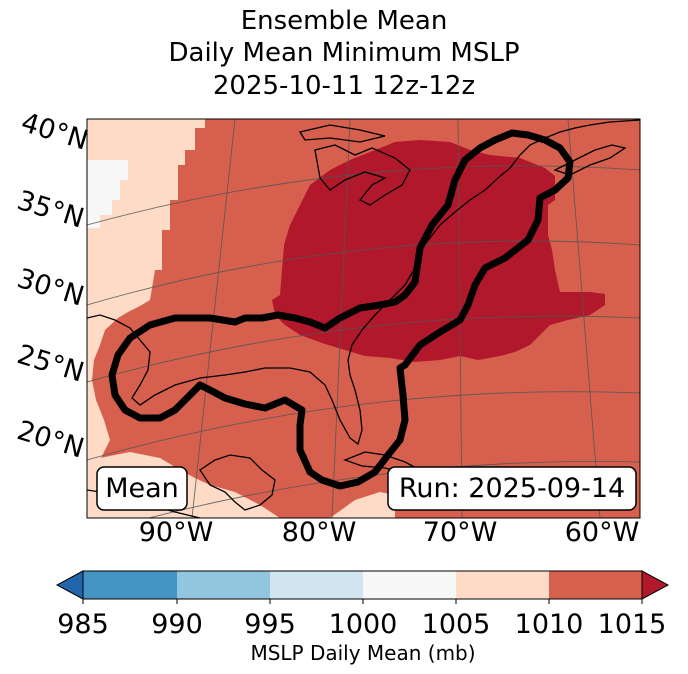  Describe the element at coordinates (50, 288) in the screenshot. I see `lat-label-30n: 30°N` at that location.